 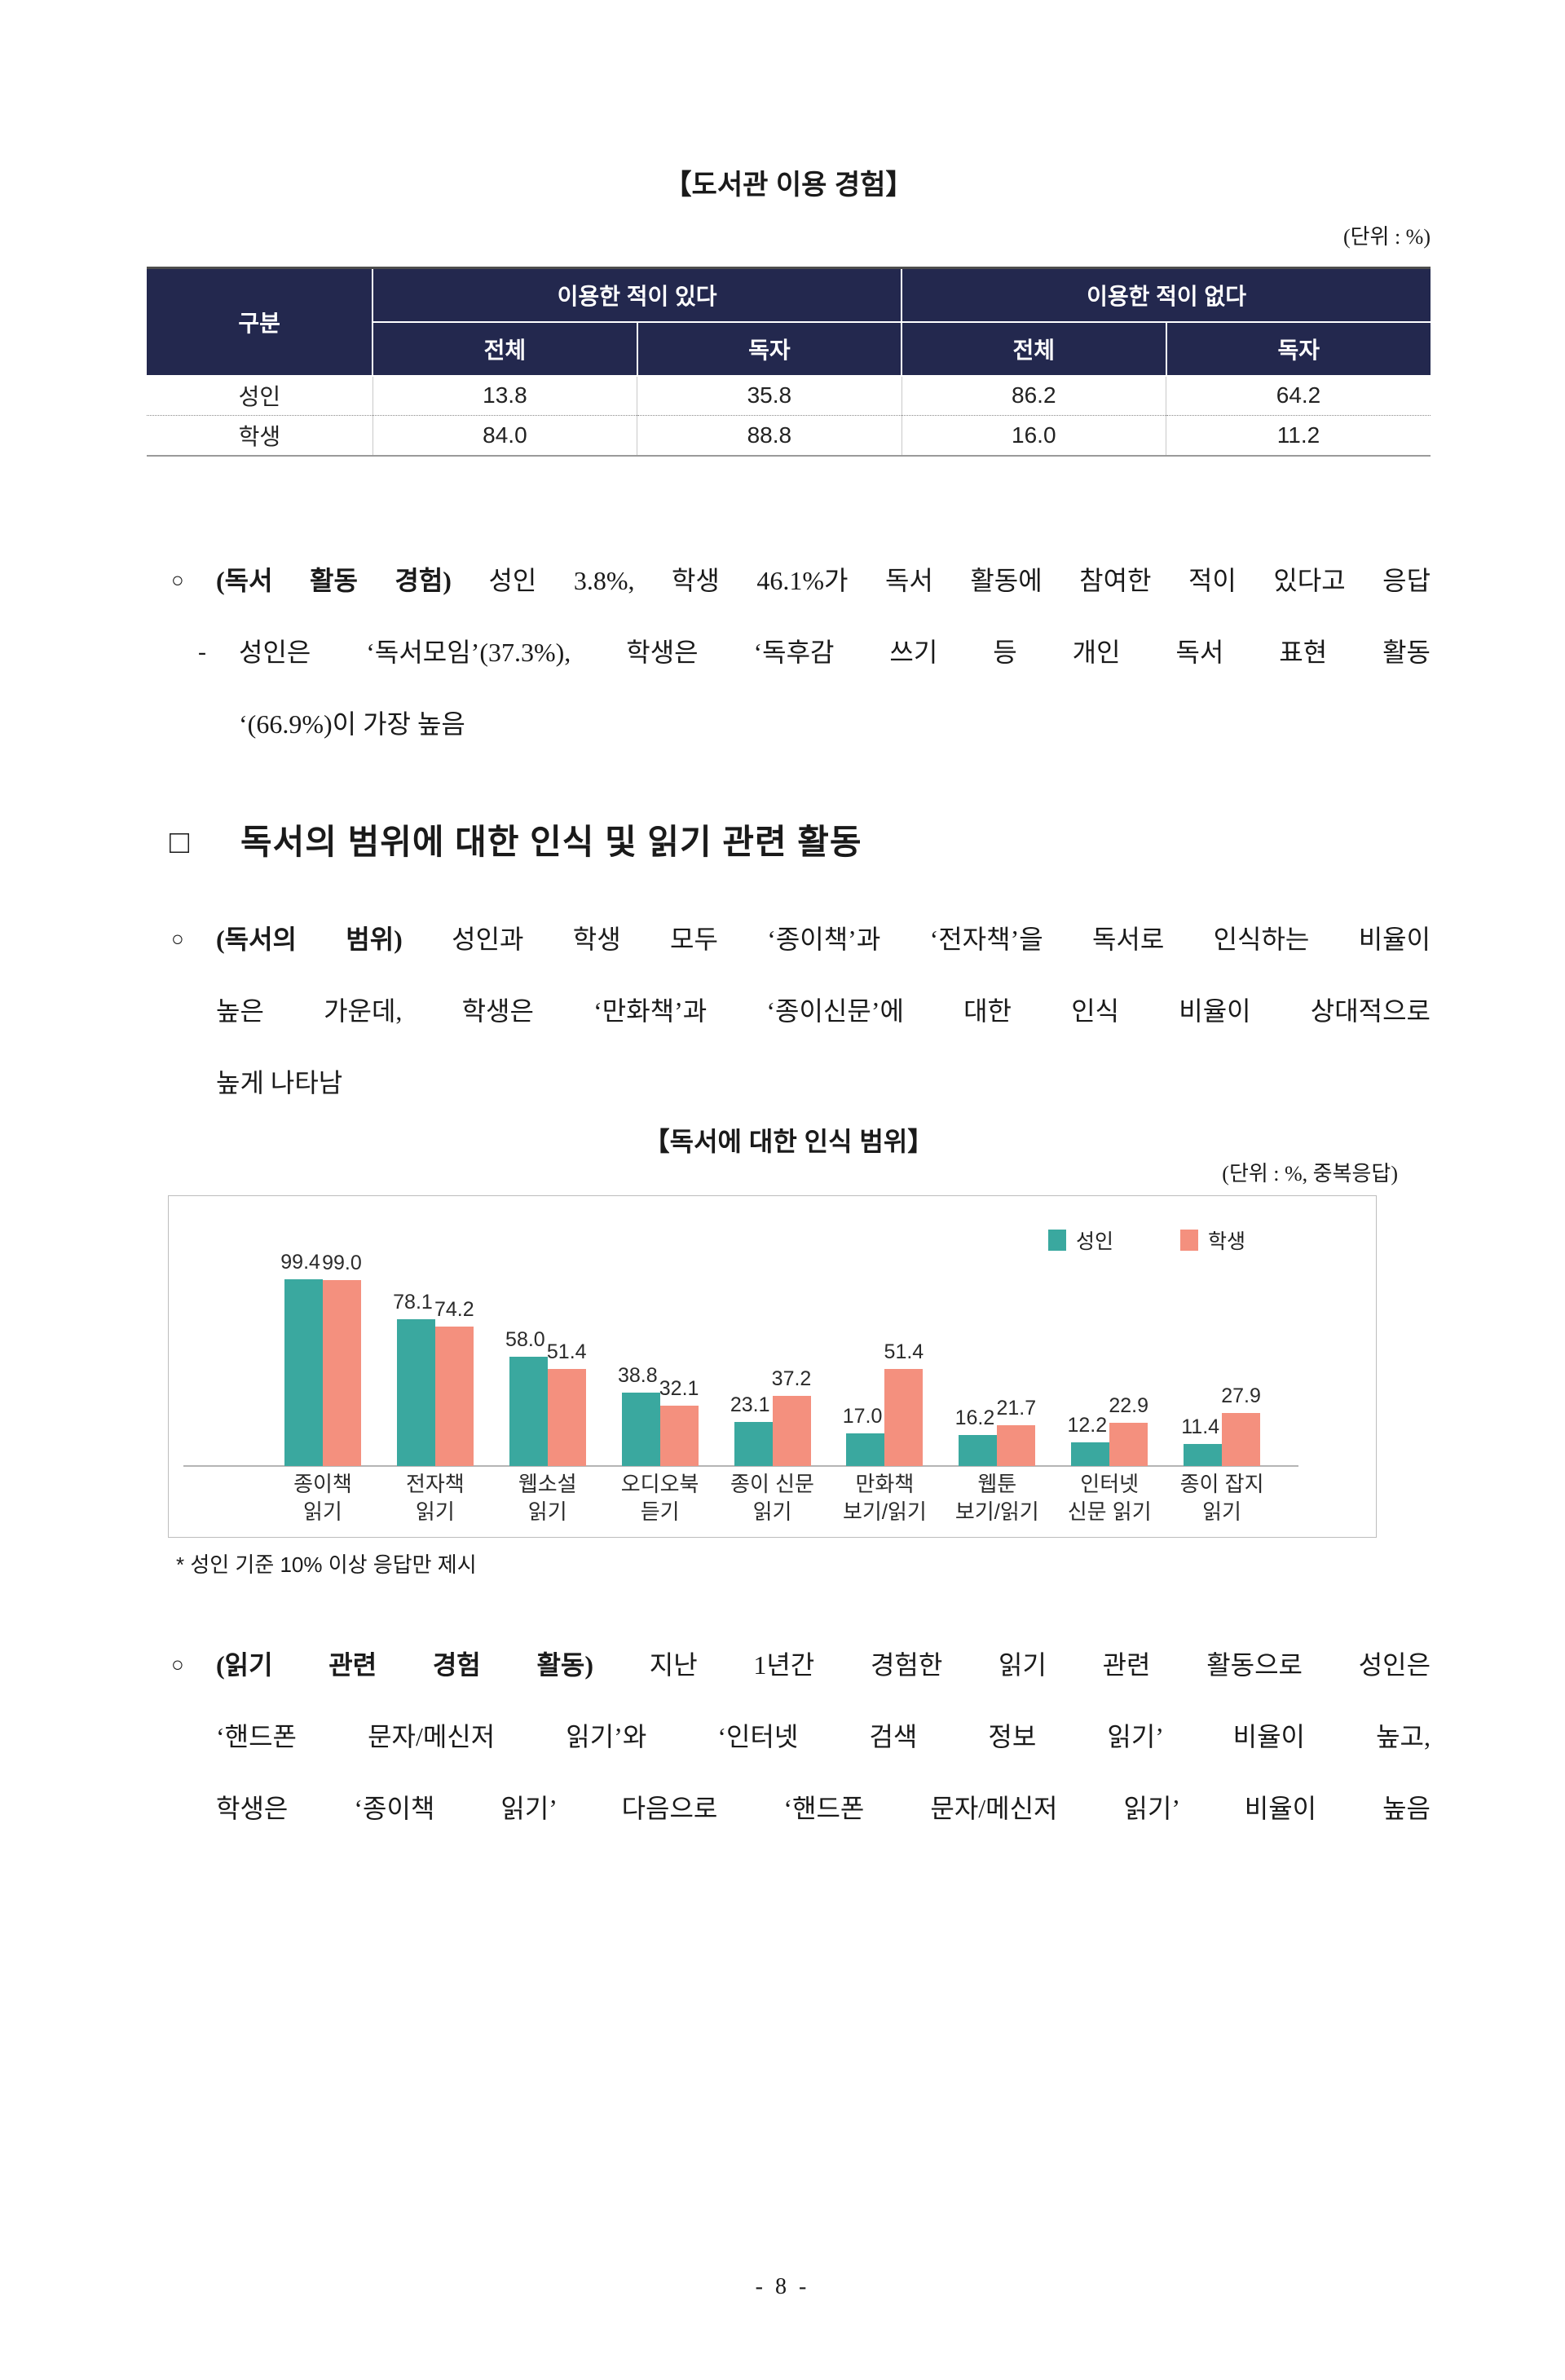 I want to click on category-label-line: 전자책, so click(x=435, y=1484).